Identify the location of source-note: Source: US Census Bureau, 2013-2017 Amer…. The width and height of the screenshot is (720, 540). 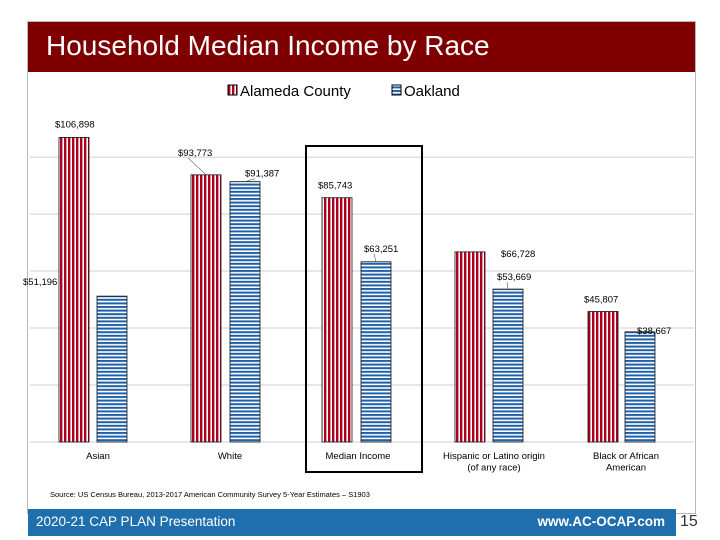
(210, 494).